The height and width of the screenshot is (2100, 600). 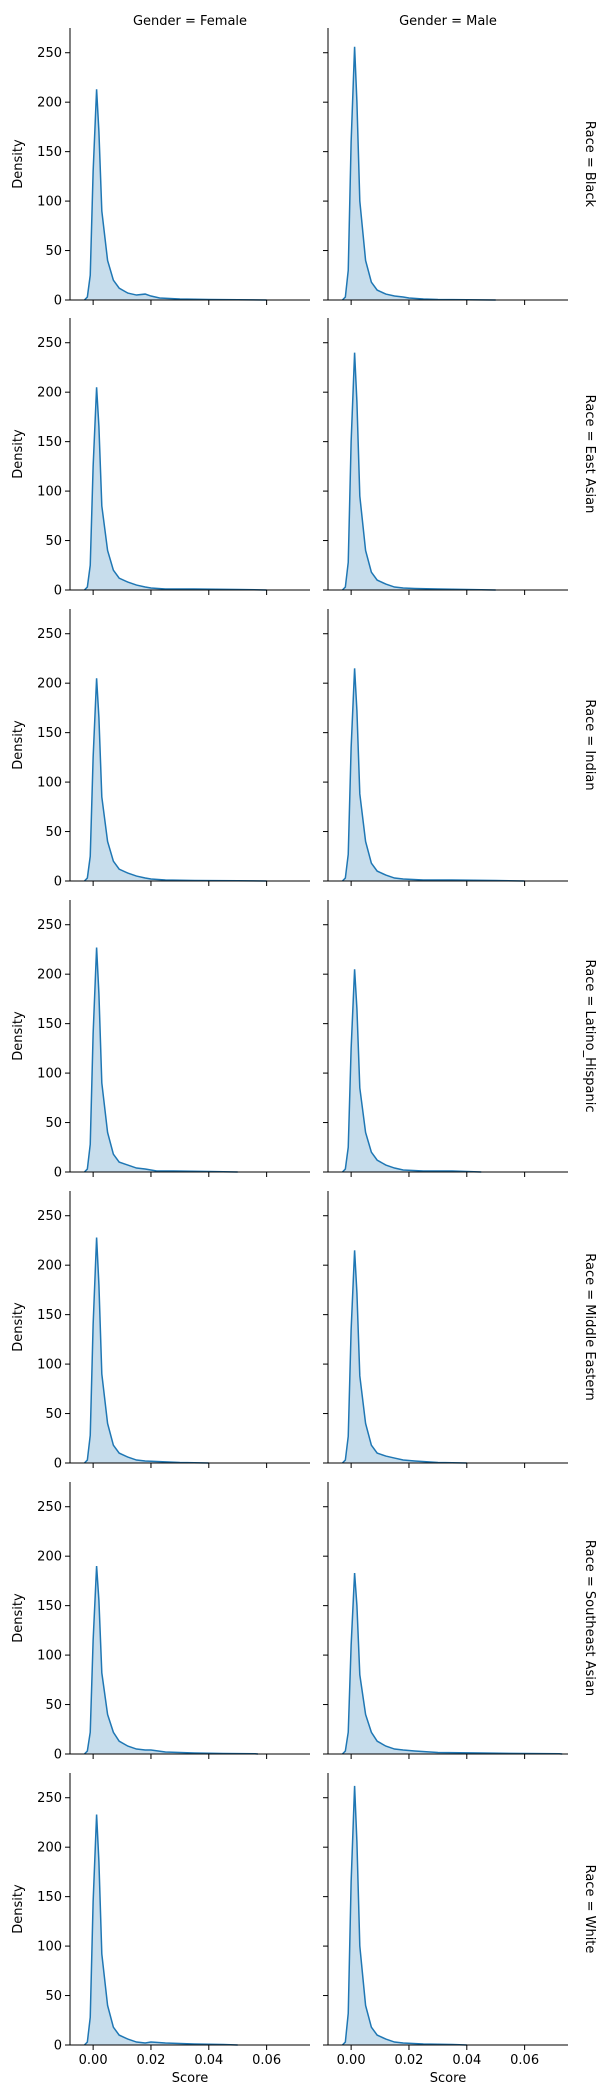 I want to click on row-title: Race = Latino_Hispanic, so click(x=589, y=1035).